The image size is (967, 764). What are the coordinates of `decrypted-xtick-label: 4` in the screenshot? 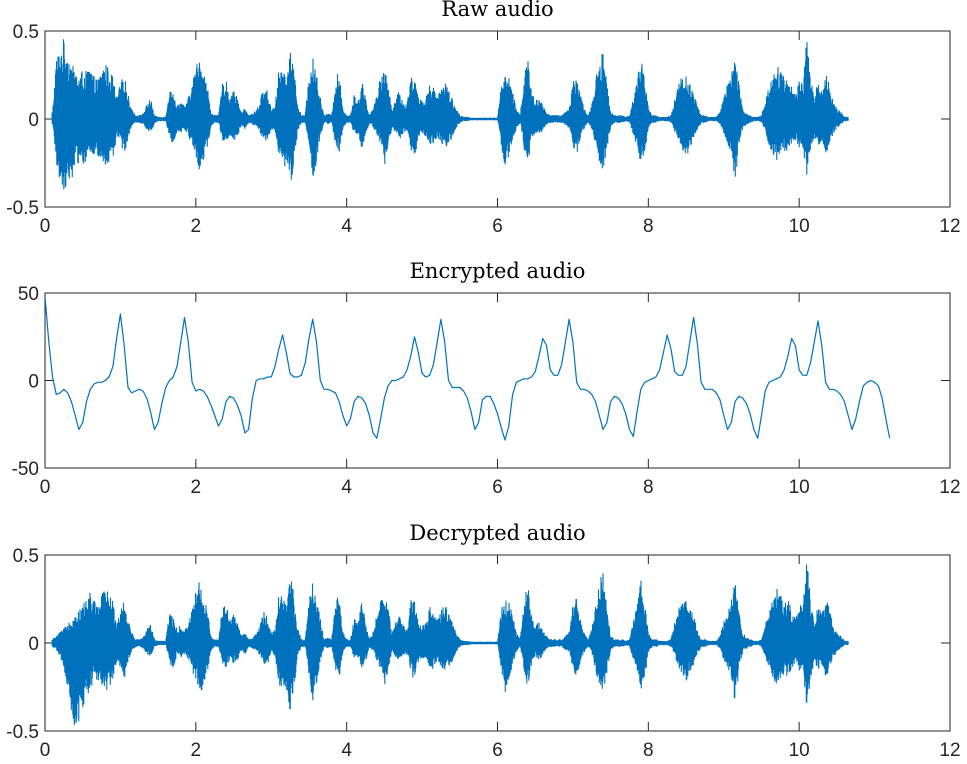 It's located at (346, 750).